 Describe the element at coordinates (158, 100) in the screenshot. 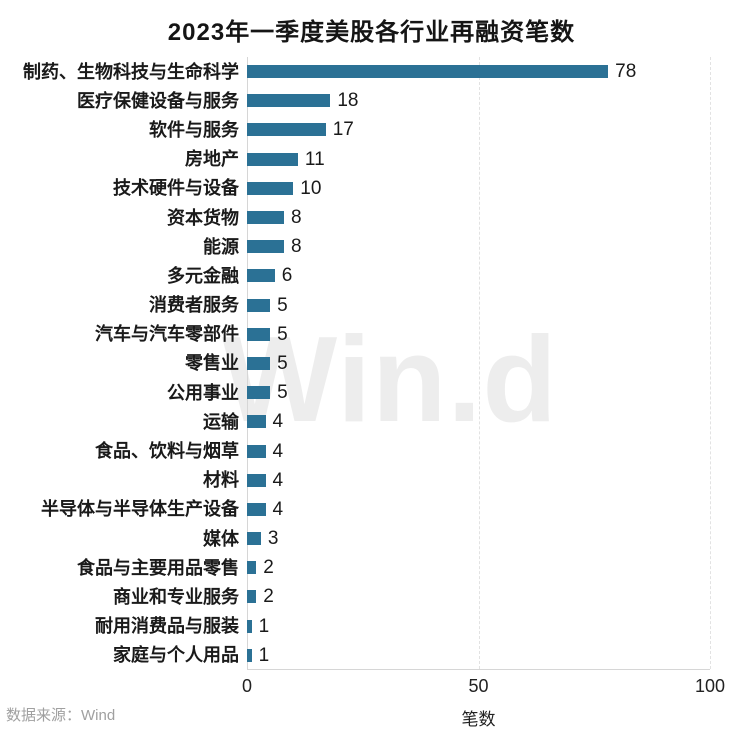

I see `category-label: 医疗保健设备与服务` at that location.